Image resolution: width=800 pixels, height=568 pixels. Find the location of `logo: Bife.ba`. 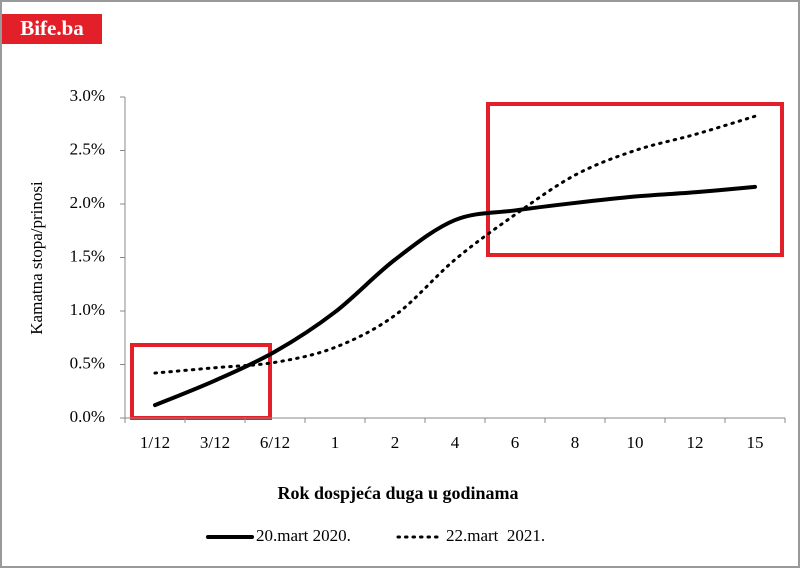

logo: Bife.ba is located at coordinates (52, 28).